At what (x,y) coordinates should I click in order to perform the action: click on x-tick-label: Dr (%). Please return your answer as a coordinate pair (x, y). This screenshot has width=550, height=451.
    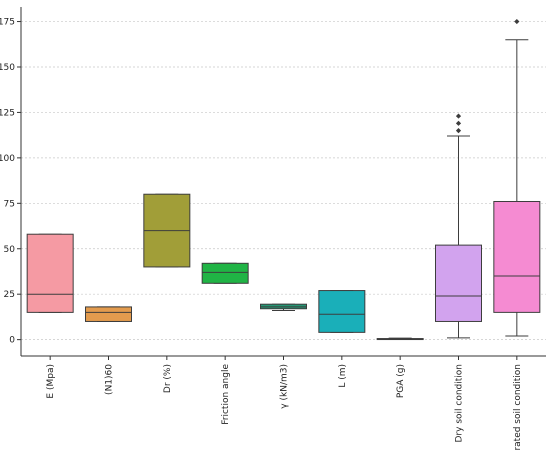
    Looking at the image, I should click on (168, 378).